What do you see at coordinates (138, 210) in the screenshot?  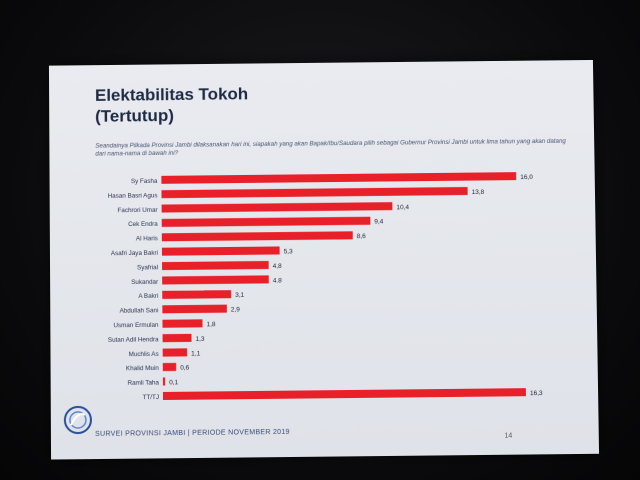 I see `category-label: Fachrori Umar` at bounding box center [138, 210].